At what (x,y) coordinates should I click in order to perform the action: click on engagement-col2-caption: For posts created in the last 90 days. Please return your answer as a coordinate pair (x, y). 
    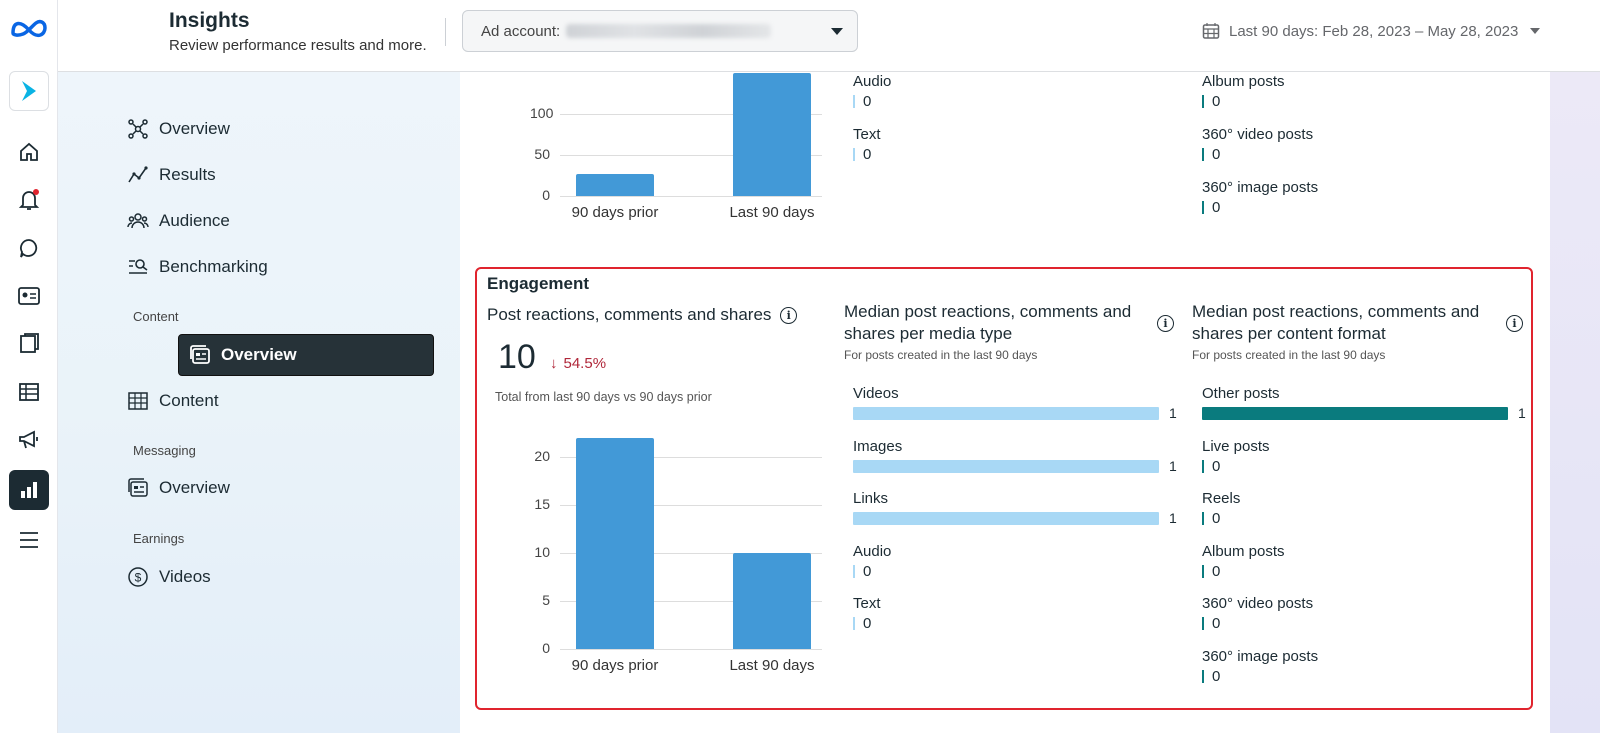
    Looking at the image, I should click on (941, 355).